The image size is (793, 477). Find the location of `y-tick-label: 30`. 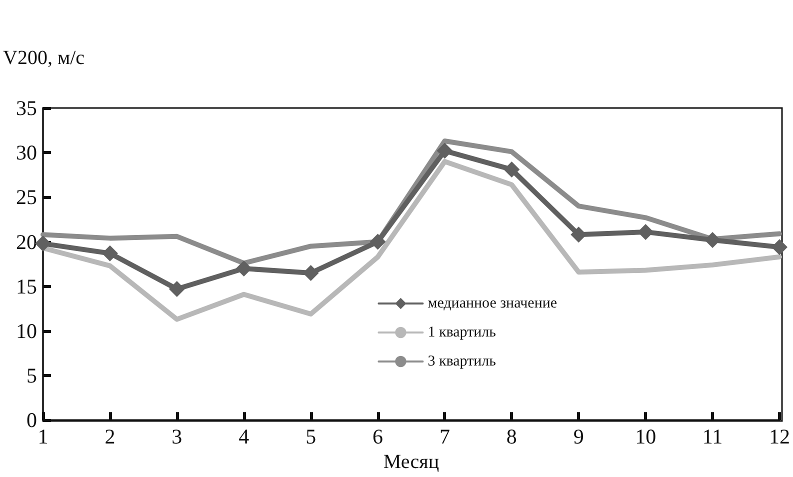

y-tick-label: 30 is located at coordinates (26, 152).